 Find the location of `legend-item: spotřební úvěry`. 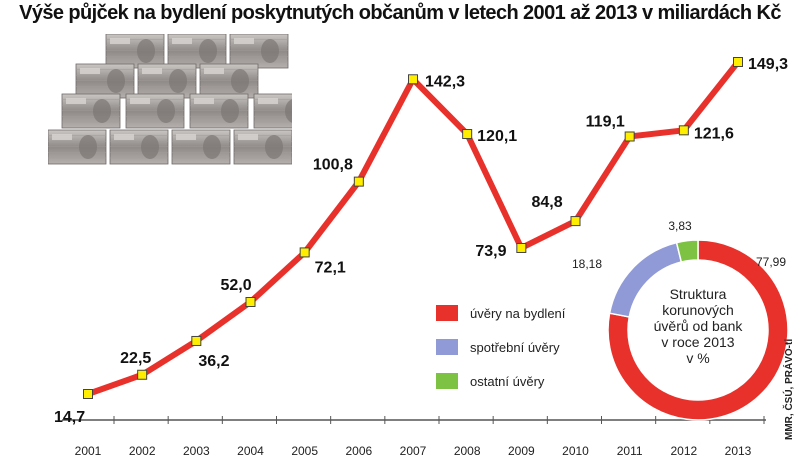

legend-item: spotřební úvěry is located at coordinates (500, 347).